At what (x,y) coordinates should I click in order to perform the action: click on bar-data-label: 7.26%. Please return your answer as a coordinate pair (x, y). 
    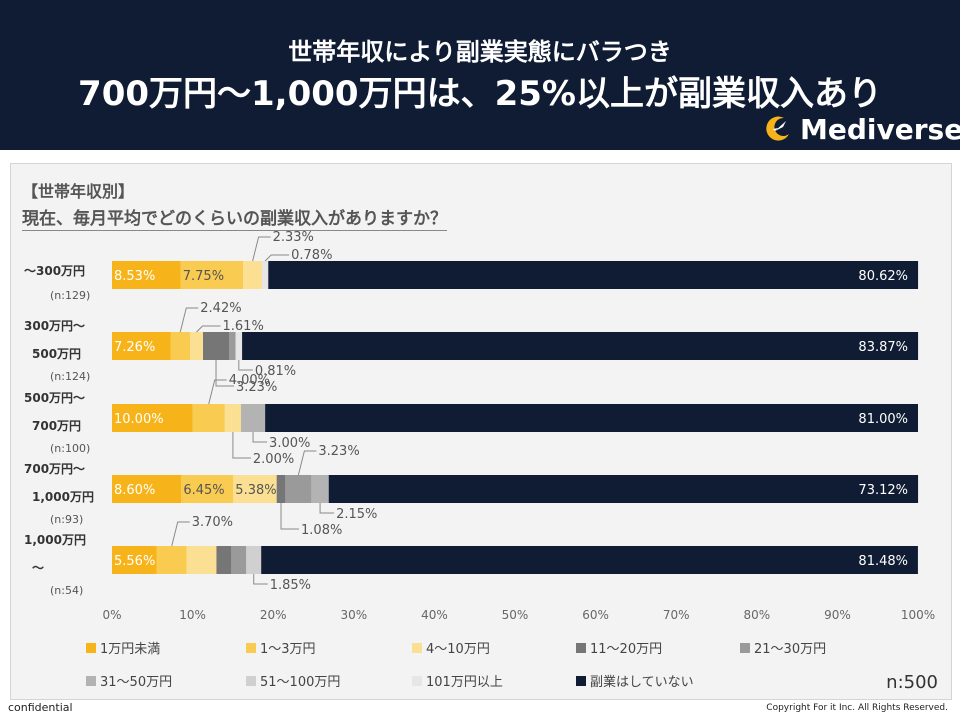
    Looking at the image, I should click on (134, 347).